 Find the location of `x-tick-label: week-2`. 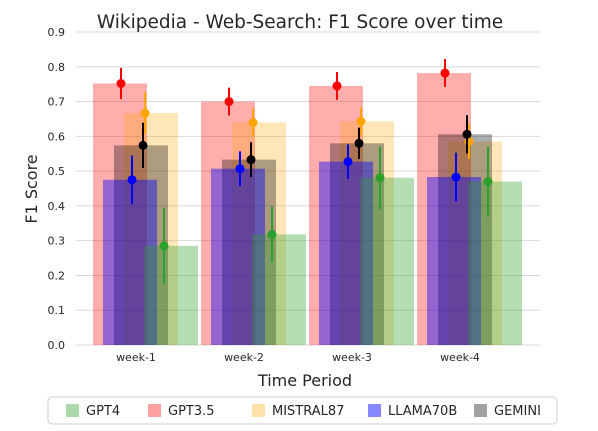

x-tick-label: week-2 is located at coordinates (244, 357).